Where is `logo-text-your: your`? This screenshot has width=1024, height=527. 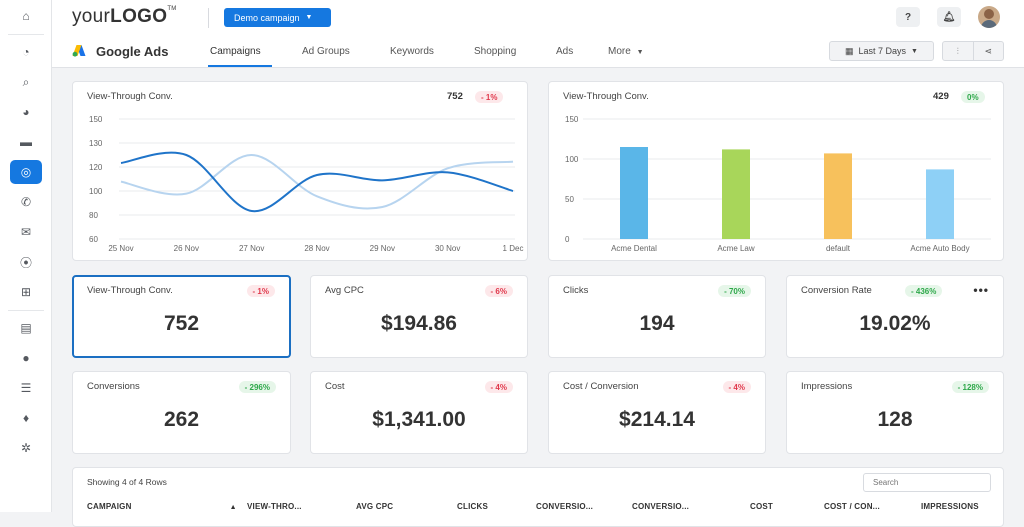 logo-text-your: your is located at coordinates (91, 16).